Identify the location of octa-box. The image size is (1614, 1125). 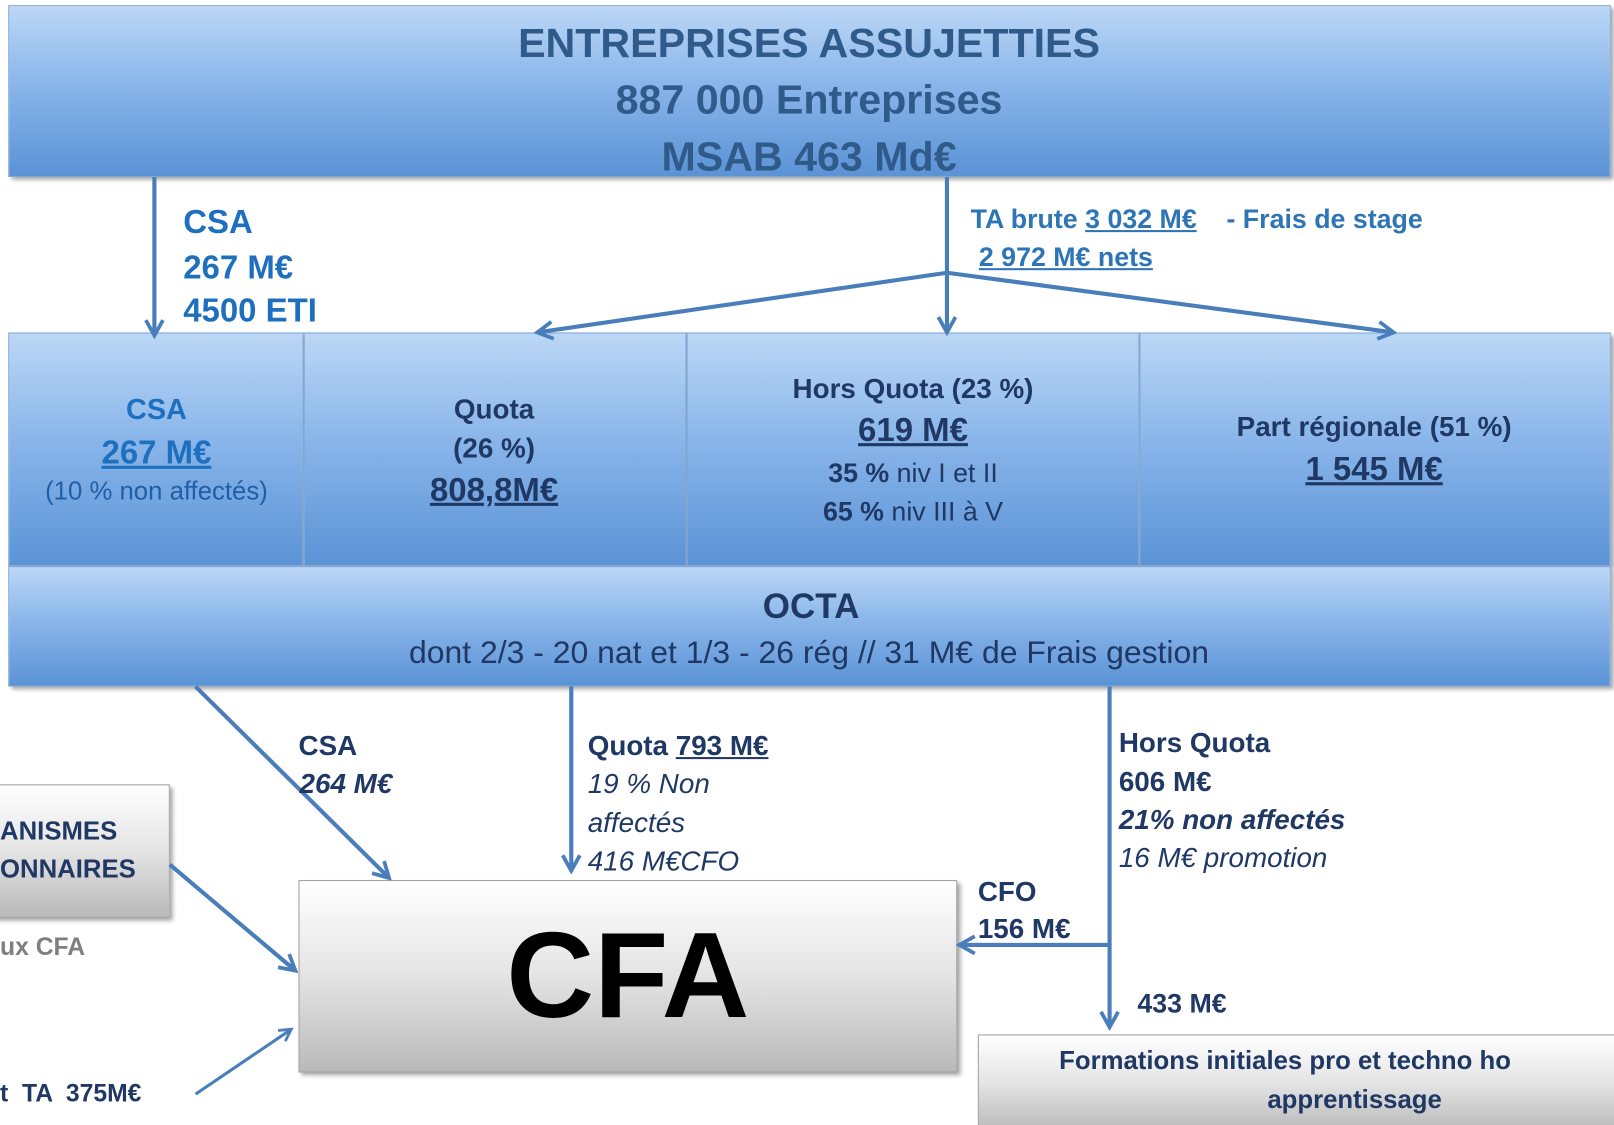
(809, 626).